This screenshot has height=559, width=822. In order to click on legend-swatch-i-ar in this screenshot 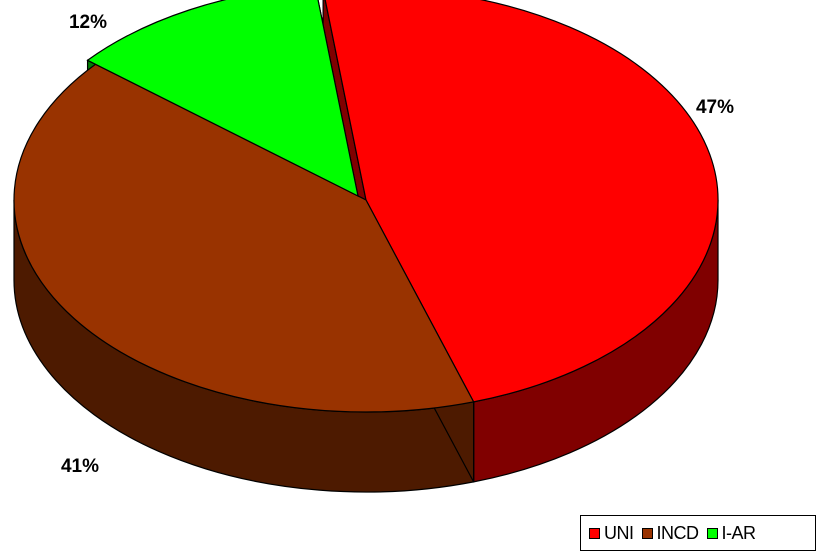, I will do `click(712, 533)`.